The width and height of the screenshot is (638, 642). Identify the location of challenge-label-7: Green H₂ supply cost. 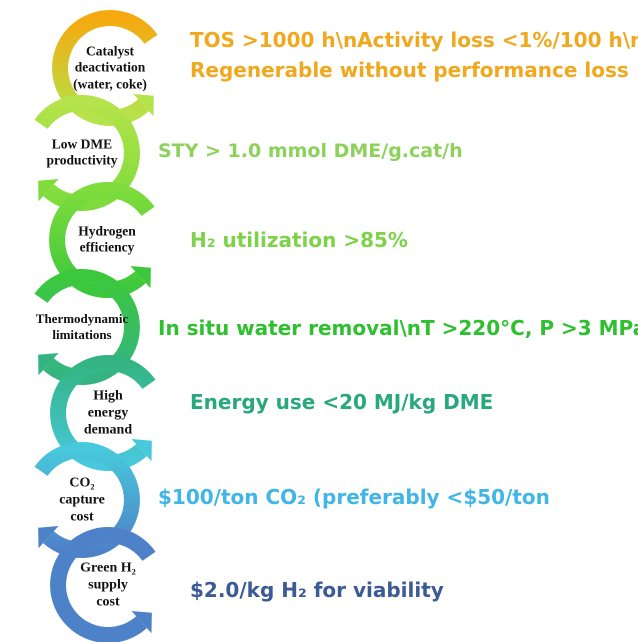
(108, 584).